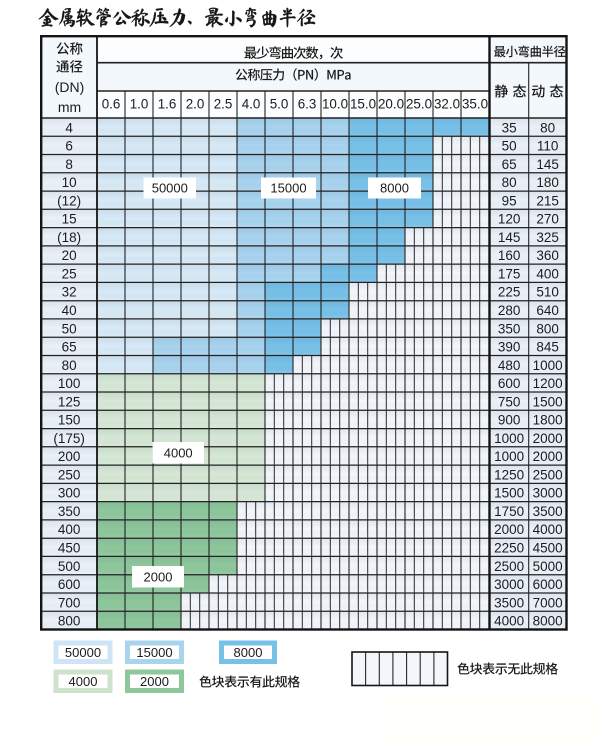 The height and width of the screenshot is (748, 600). I want to click on svg-text: 10, so click(69, 182).